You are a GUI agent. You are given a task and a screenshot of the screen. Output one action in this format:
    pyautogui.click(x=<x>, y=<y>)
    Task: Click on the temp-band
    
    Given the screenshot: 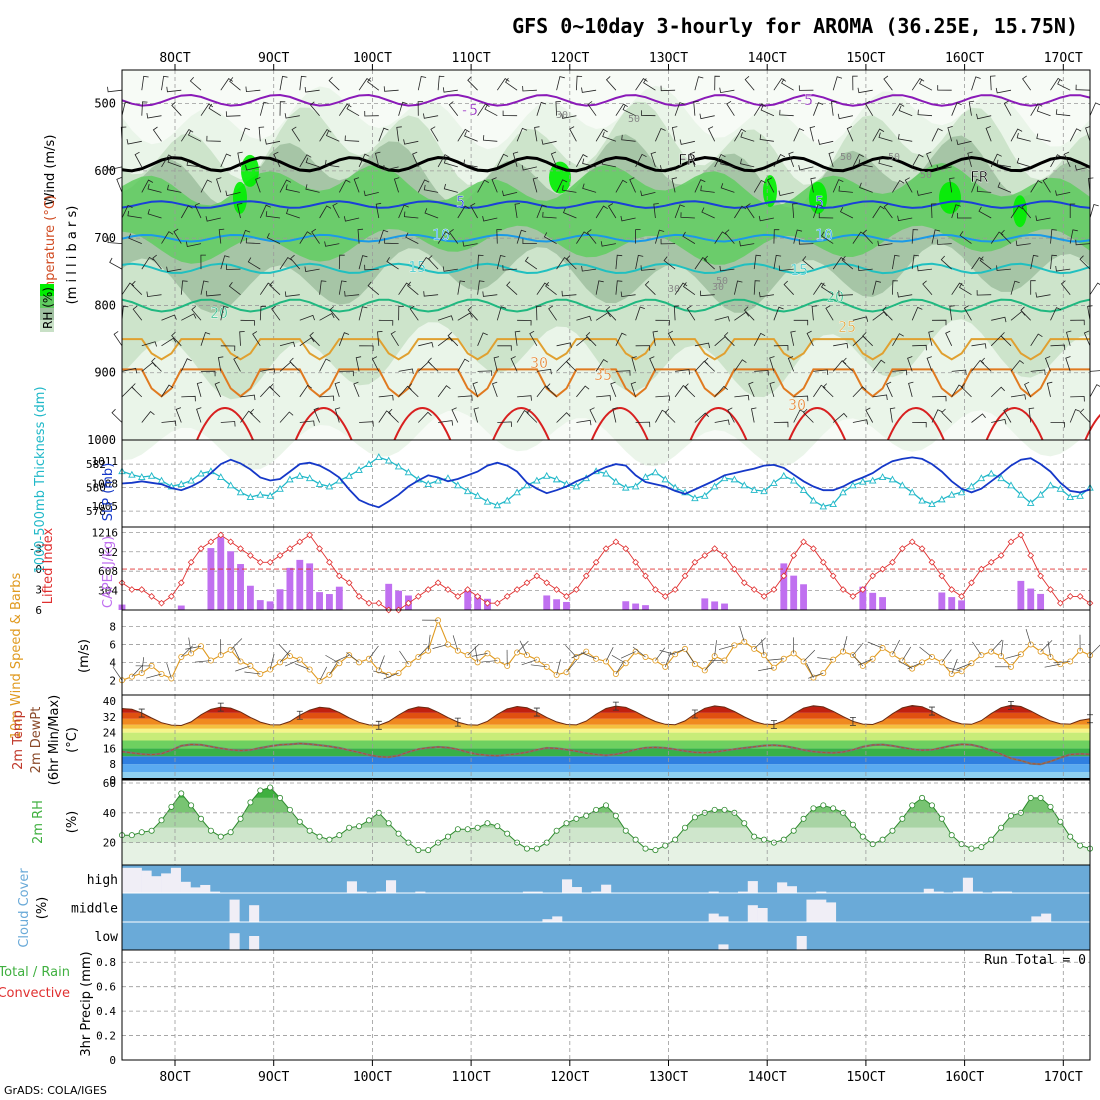 What is the action you would take?
    pyautogui.click(x=606, y=721)
    